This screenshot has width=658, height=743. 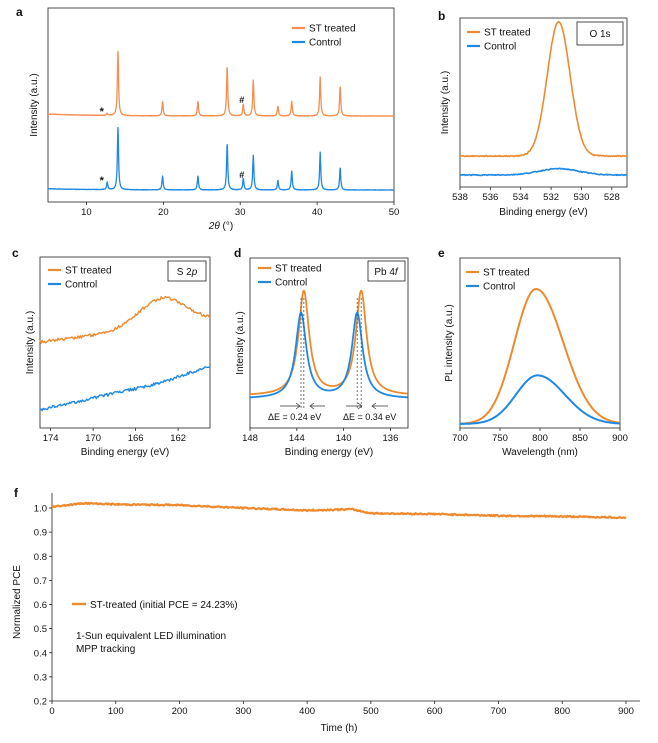 I want to click on panel-b-tag: O 1s, so click(x=599, y=34).